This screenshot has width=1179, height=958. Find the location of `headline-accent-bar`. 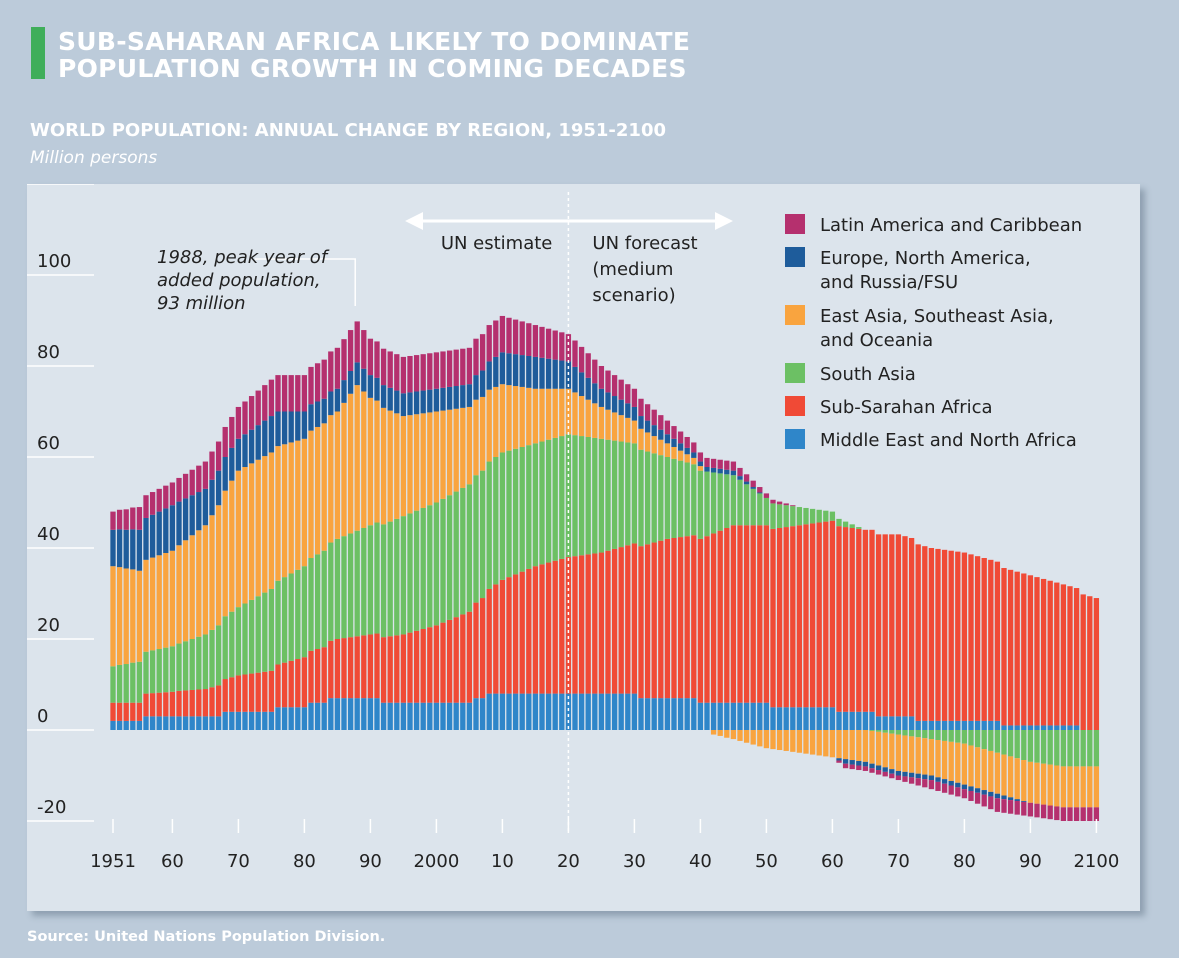

headline-accent-bar is located at coordinates (38, 53).